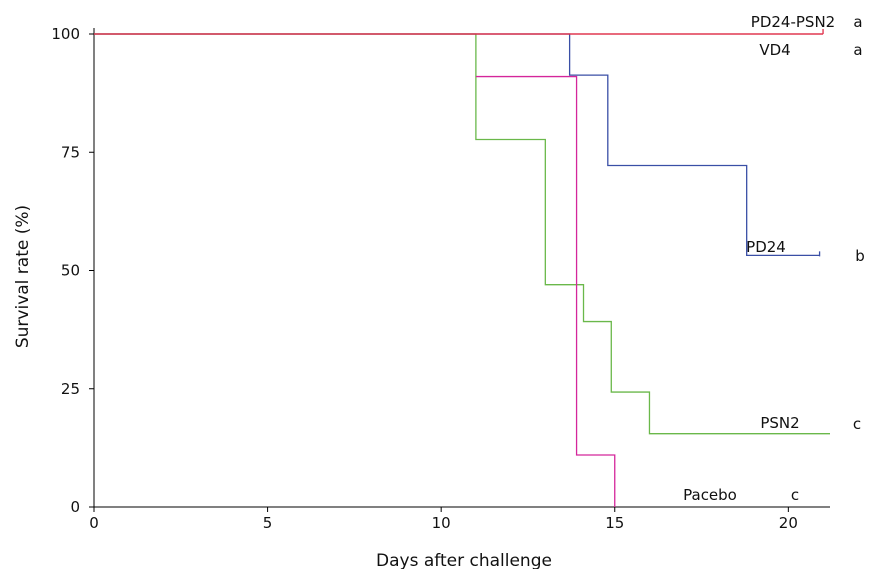 Image resolution: width=880 pixels, height=569 pixels. What do you see at coordinates (70, 152) in the screenshot?
I see `y-tick-label: 75` at bounding box center [70, 152].